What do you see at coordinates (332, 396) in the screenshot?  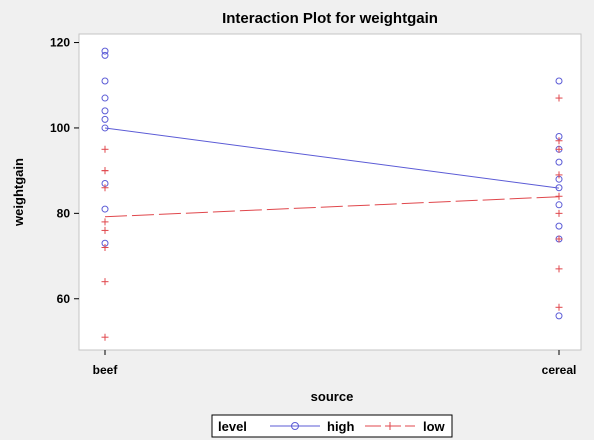 I see `x-axis-label: source` at bounding box center [332, 396].